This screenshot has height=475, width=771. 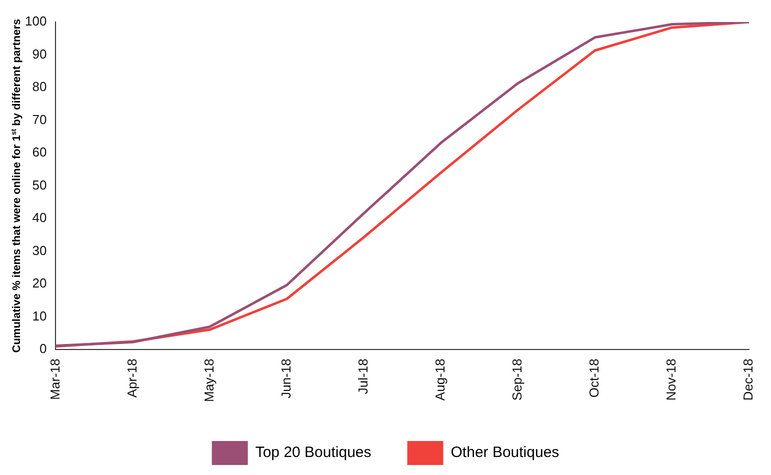 What do you see at coordinates (39, 218) in the screenshot?
I see `y-tick-label: 40` at bounding box center [39, 218].